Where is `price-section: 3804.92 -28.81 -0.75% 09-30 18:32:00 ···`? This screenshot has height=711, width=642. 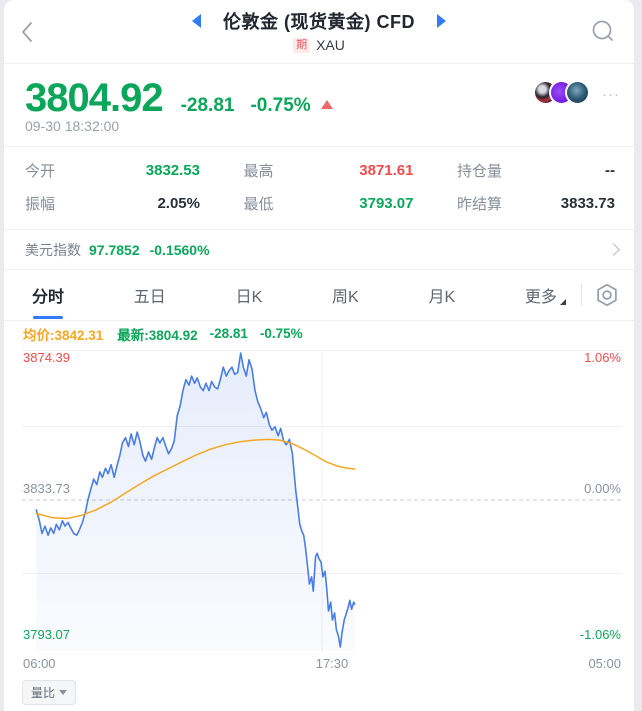 price-section: 3804.92 -28.81 -0.75% 09-30 18:32:00 ··· is located at coordinates (319, 105).